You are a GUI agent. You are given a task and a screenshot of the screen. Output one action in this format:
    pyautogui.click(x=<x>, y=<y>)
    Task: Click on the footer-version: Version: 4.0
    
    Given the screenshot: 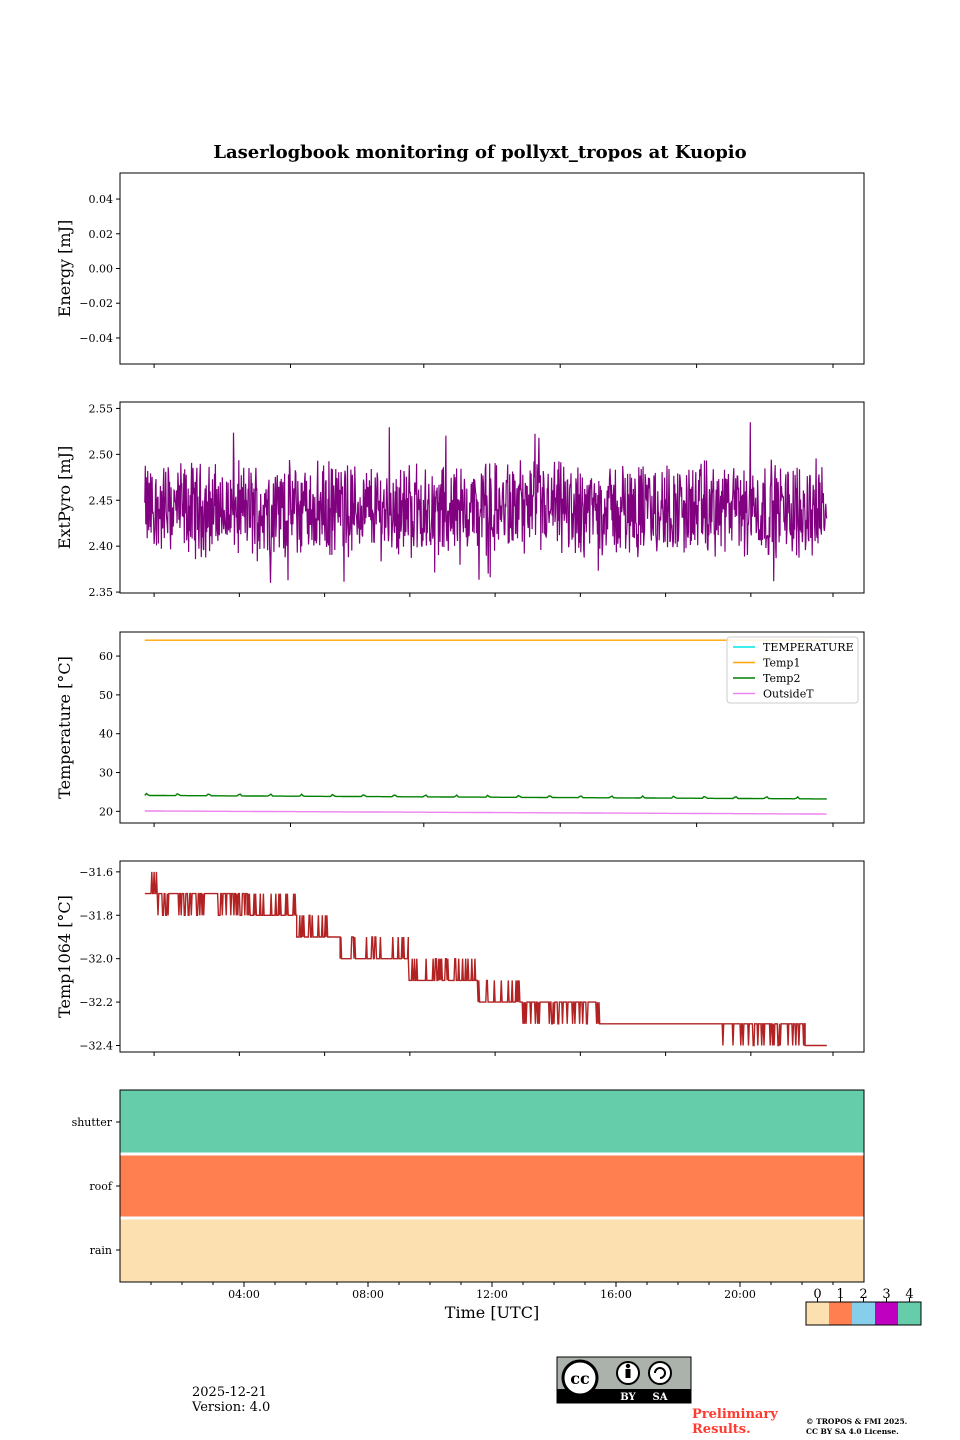 What is the action you would take?
    pyautogui.click(x=230, y=1407)
    